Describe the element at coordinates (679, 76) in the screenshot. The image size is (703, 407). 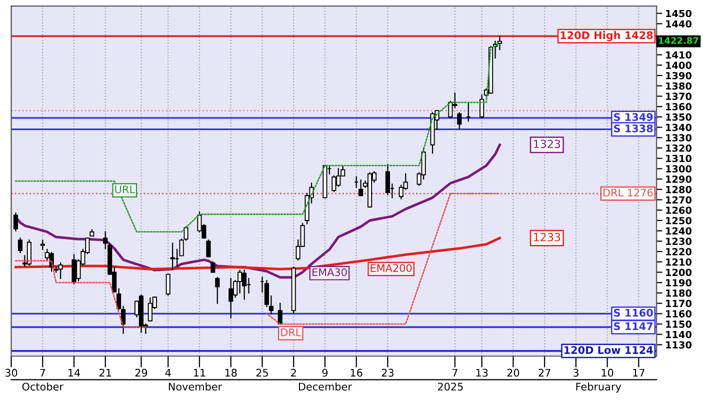
I see `y-tick-label: 1390` at that location.